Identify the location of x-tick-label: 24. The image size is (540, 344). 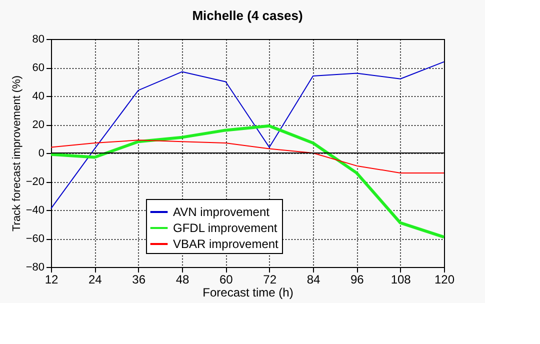
(95, 279).